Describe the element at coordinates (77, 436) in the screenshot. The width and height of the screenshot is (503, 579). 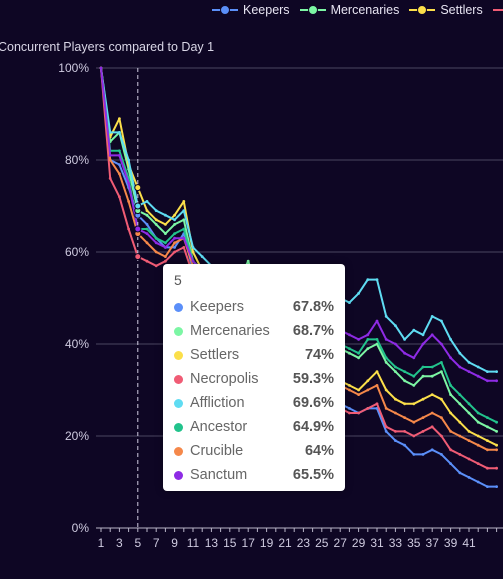
I see `y-tick-label: 20%` at that location.